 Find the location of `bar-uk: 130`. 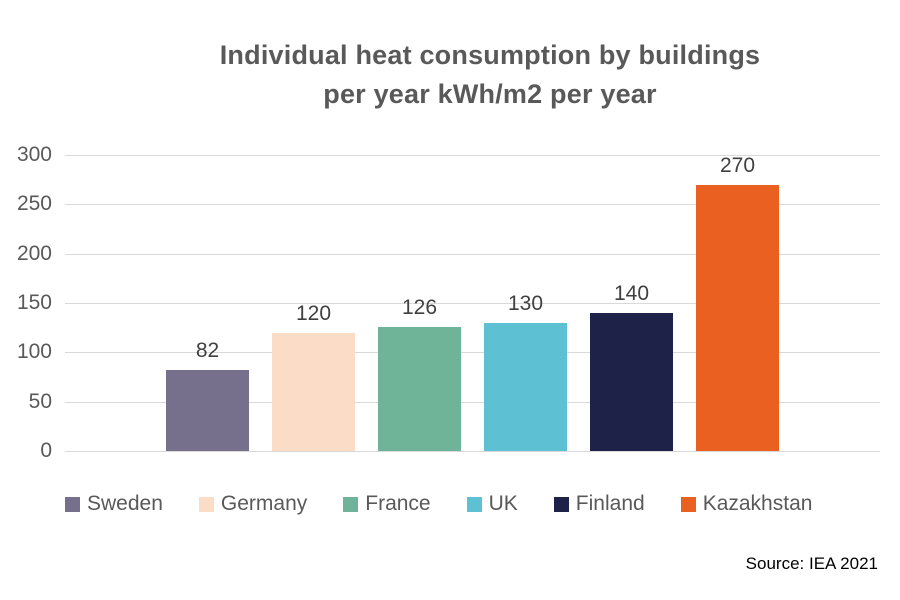

bar-uk: 130 is located at coordinates (525, 371).